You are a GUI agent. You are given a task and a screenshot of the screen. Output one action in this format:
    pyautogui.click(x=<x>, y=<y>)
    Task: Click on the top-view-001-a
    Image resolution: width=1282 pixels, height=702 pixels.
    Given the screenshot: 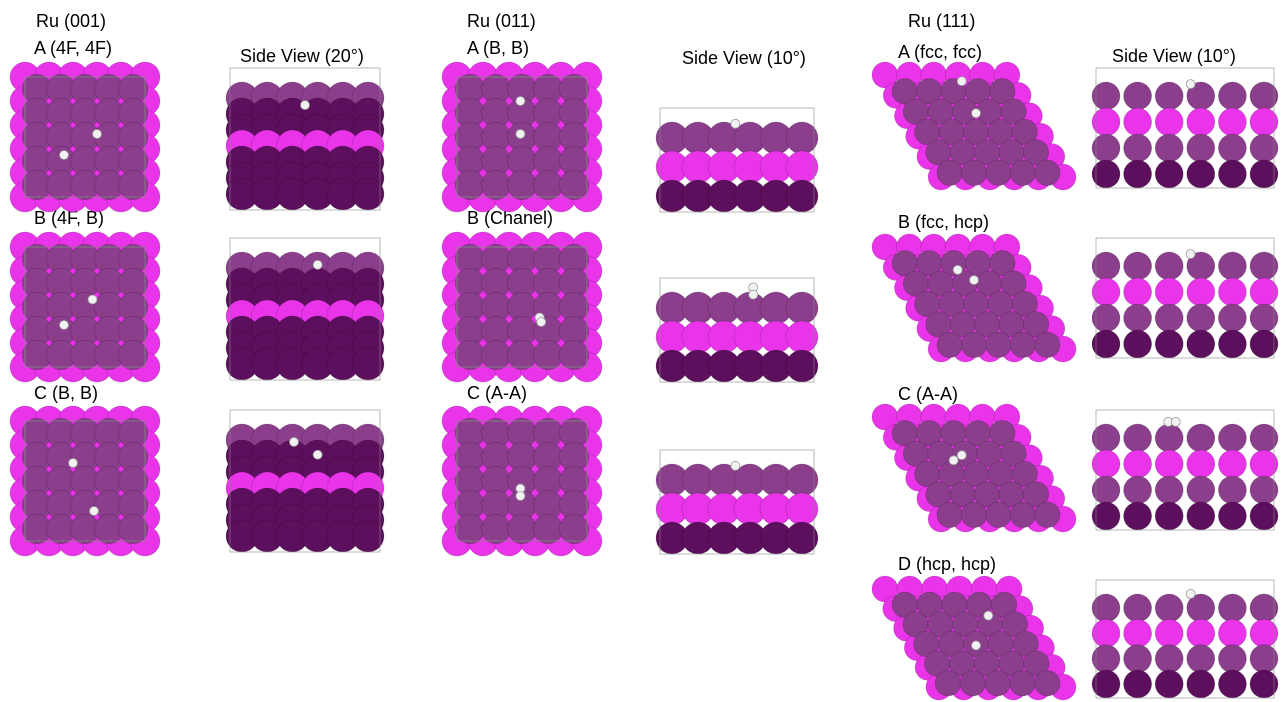 What is the action you would take?
    pyautogui.click(x=85, y=137)
    